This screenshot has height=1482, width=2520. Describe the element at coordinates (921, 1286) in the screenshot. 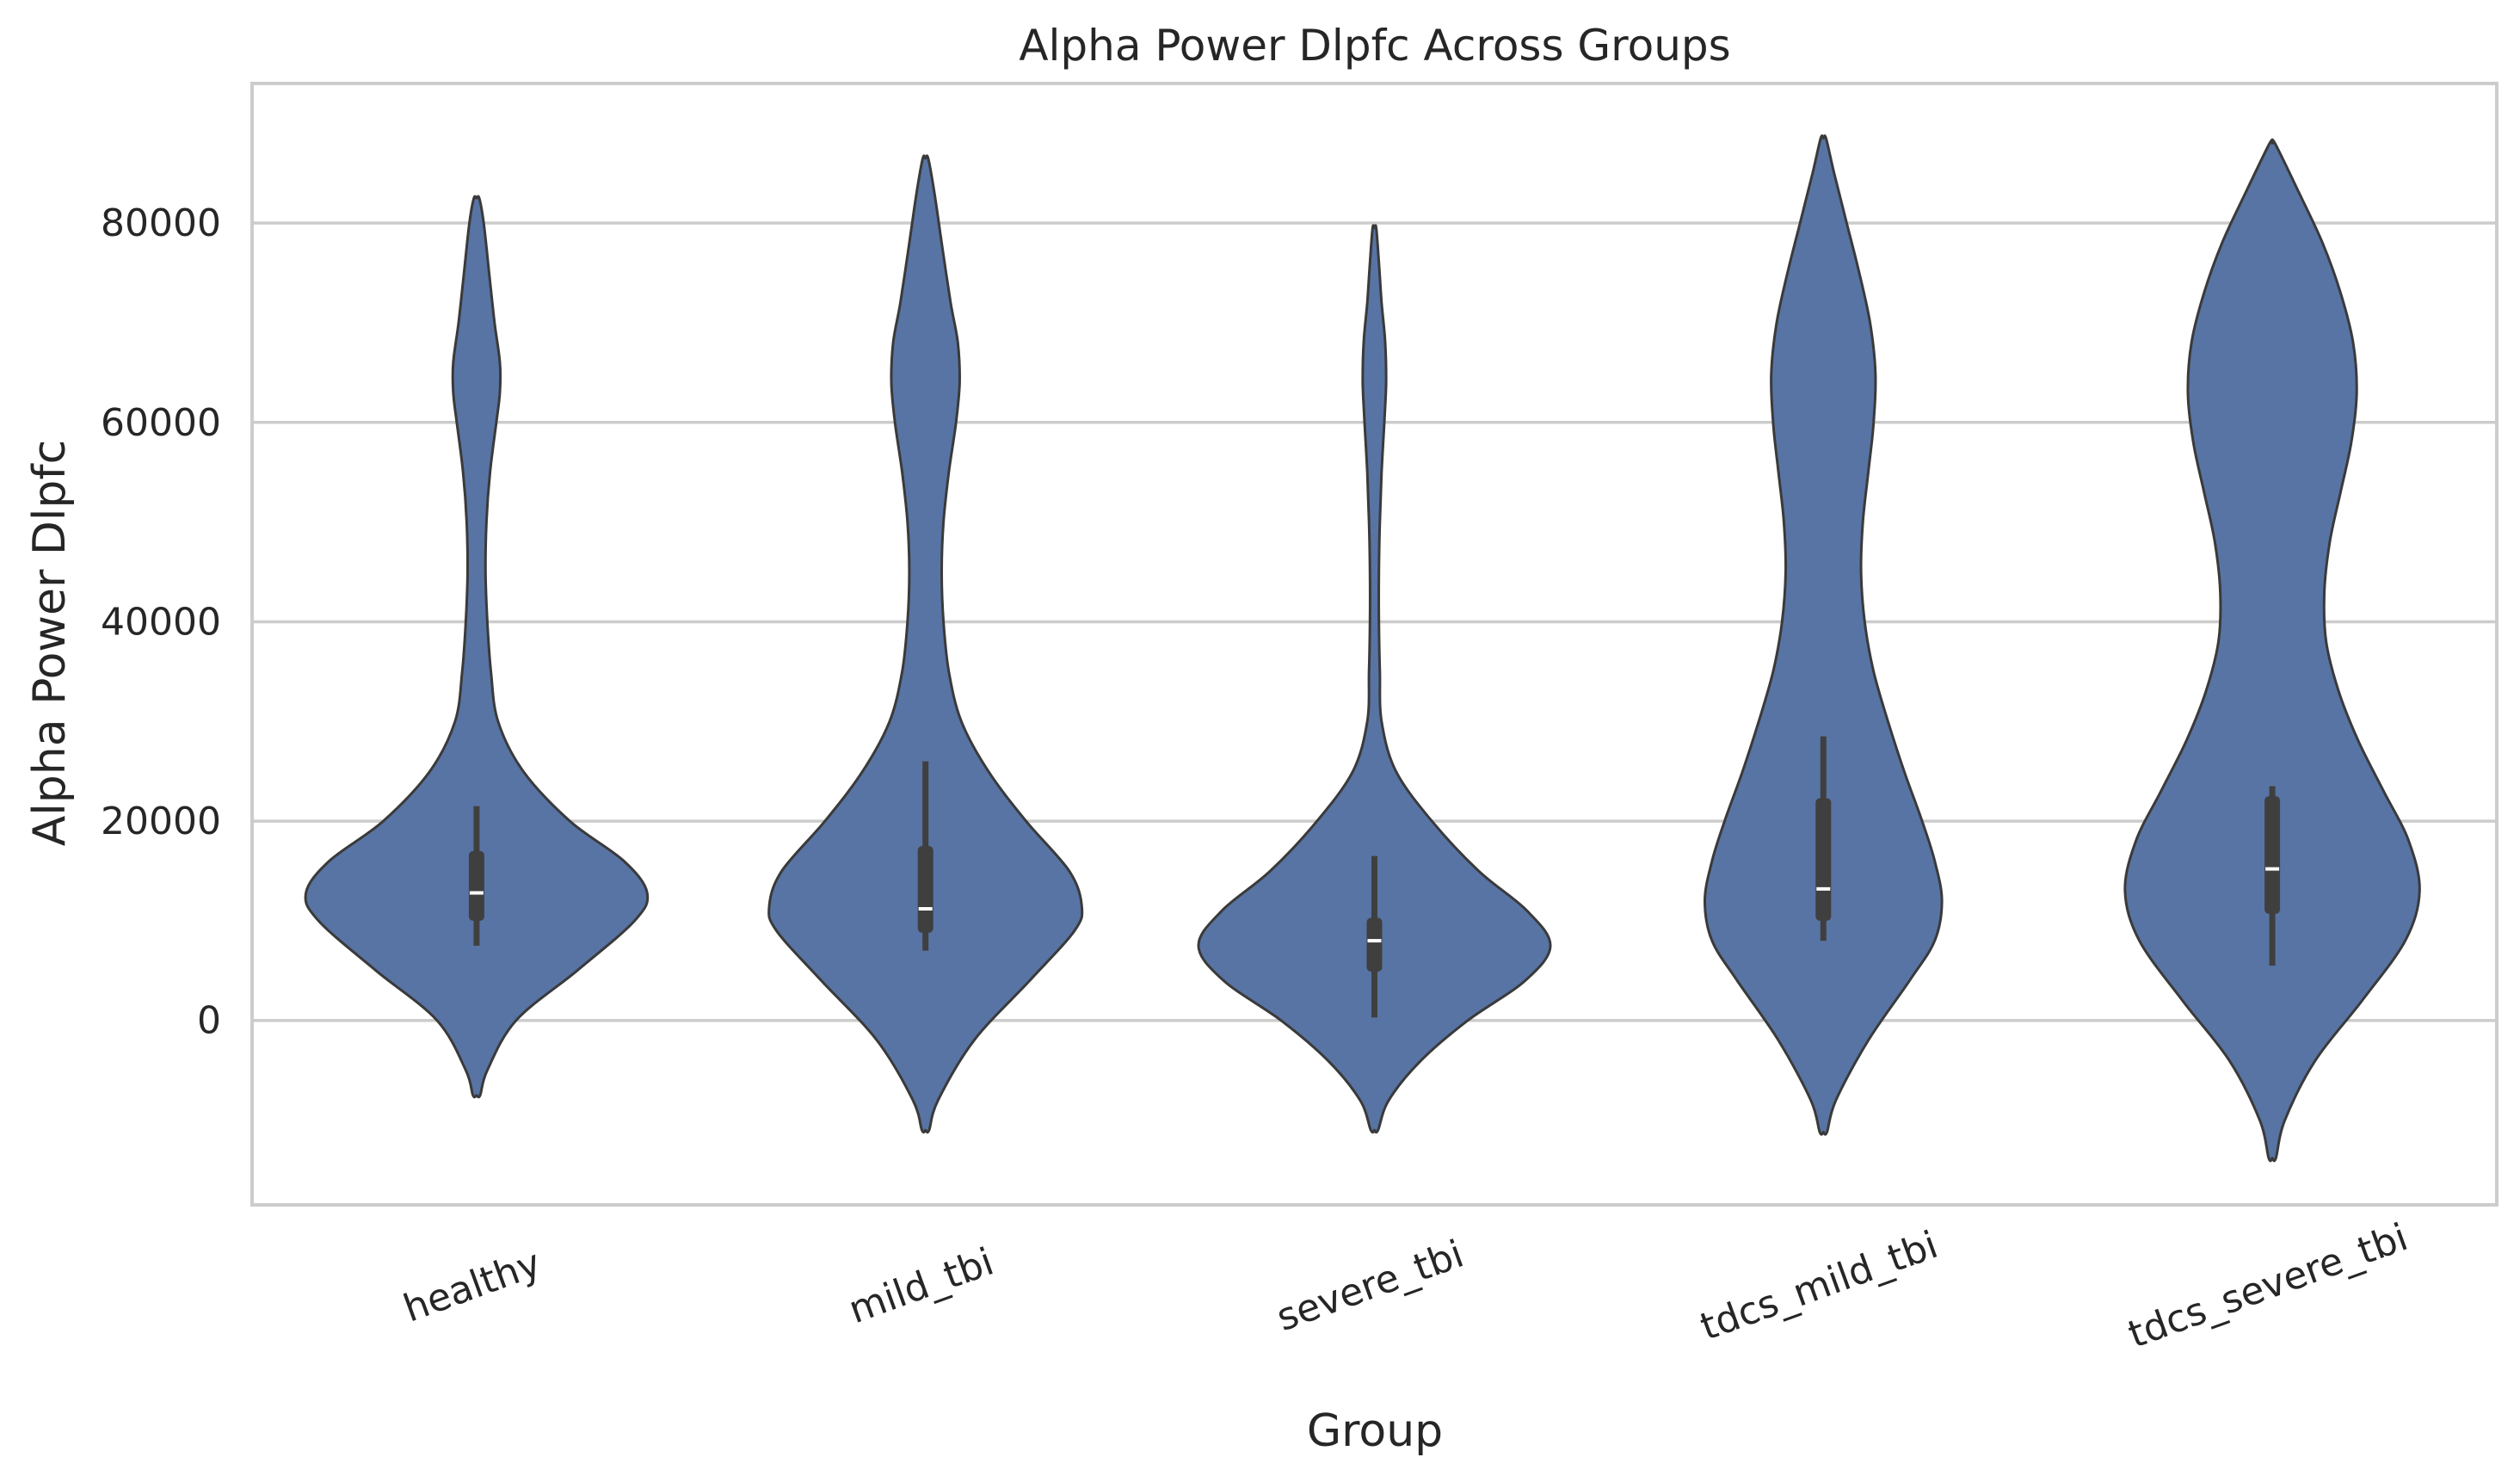

I see `x-tick-label: mild_tbi` at that location.